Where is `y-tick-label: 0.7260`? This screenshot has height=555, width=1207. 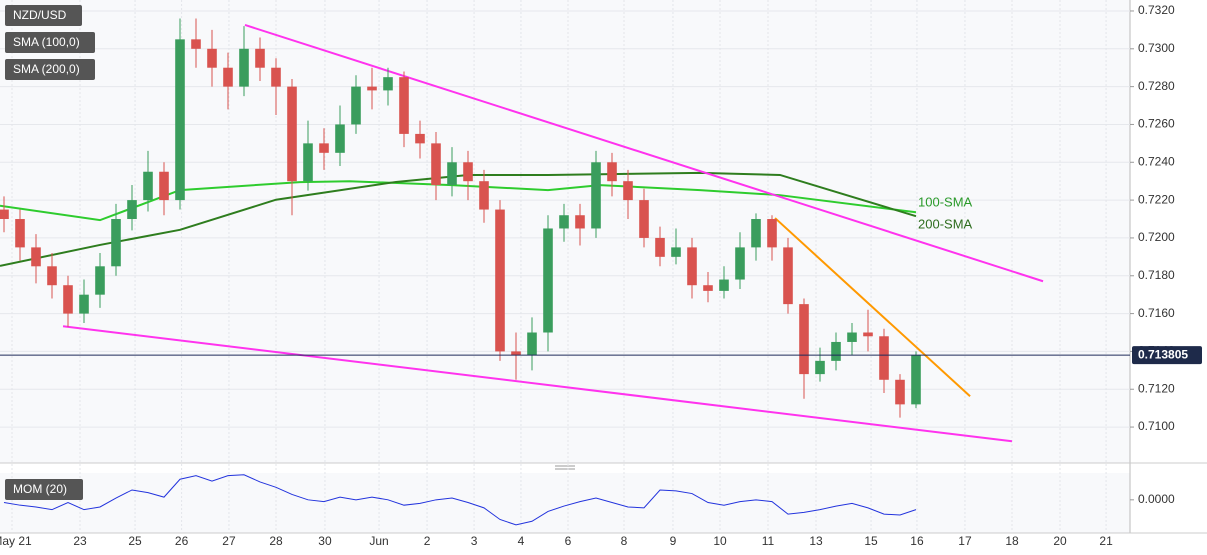
y-tick-label: 0.7260 is located at coordinates (1156, 124).